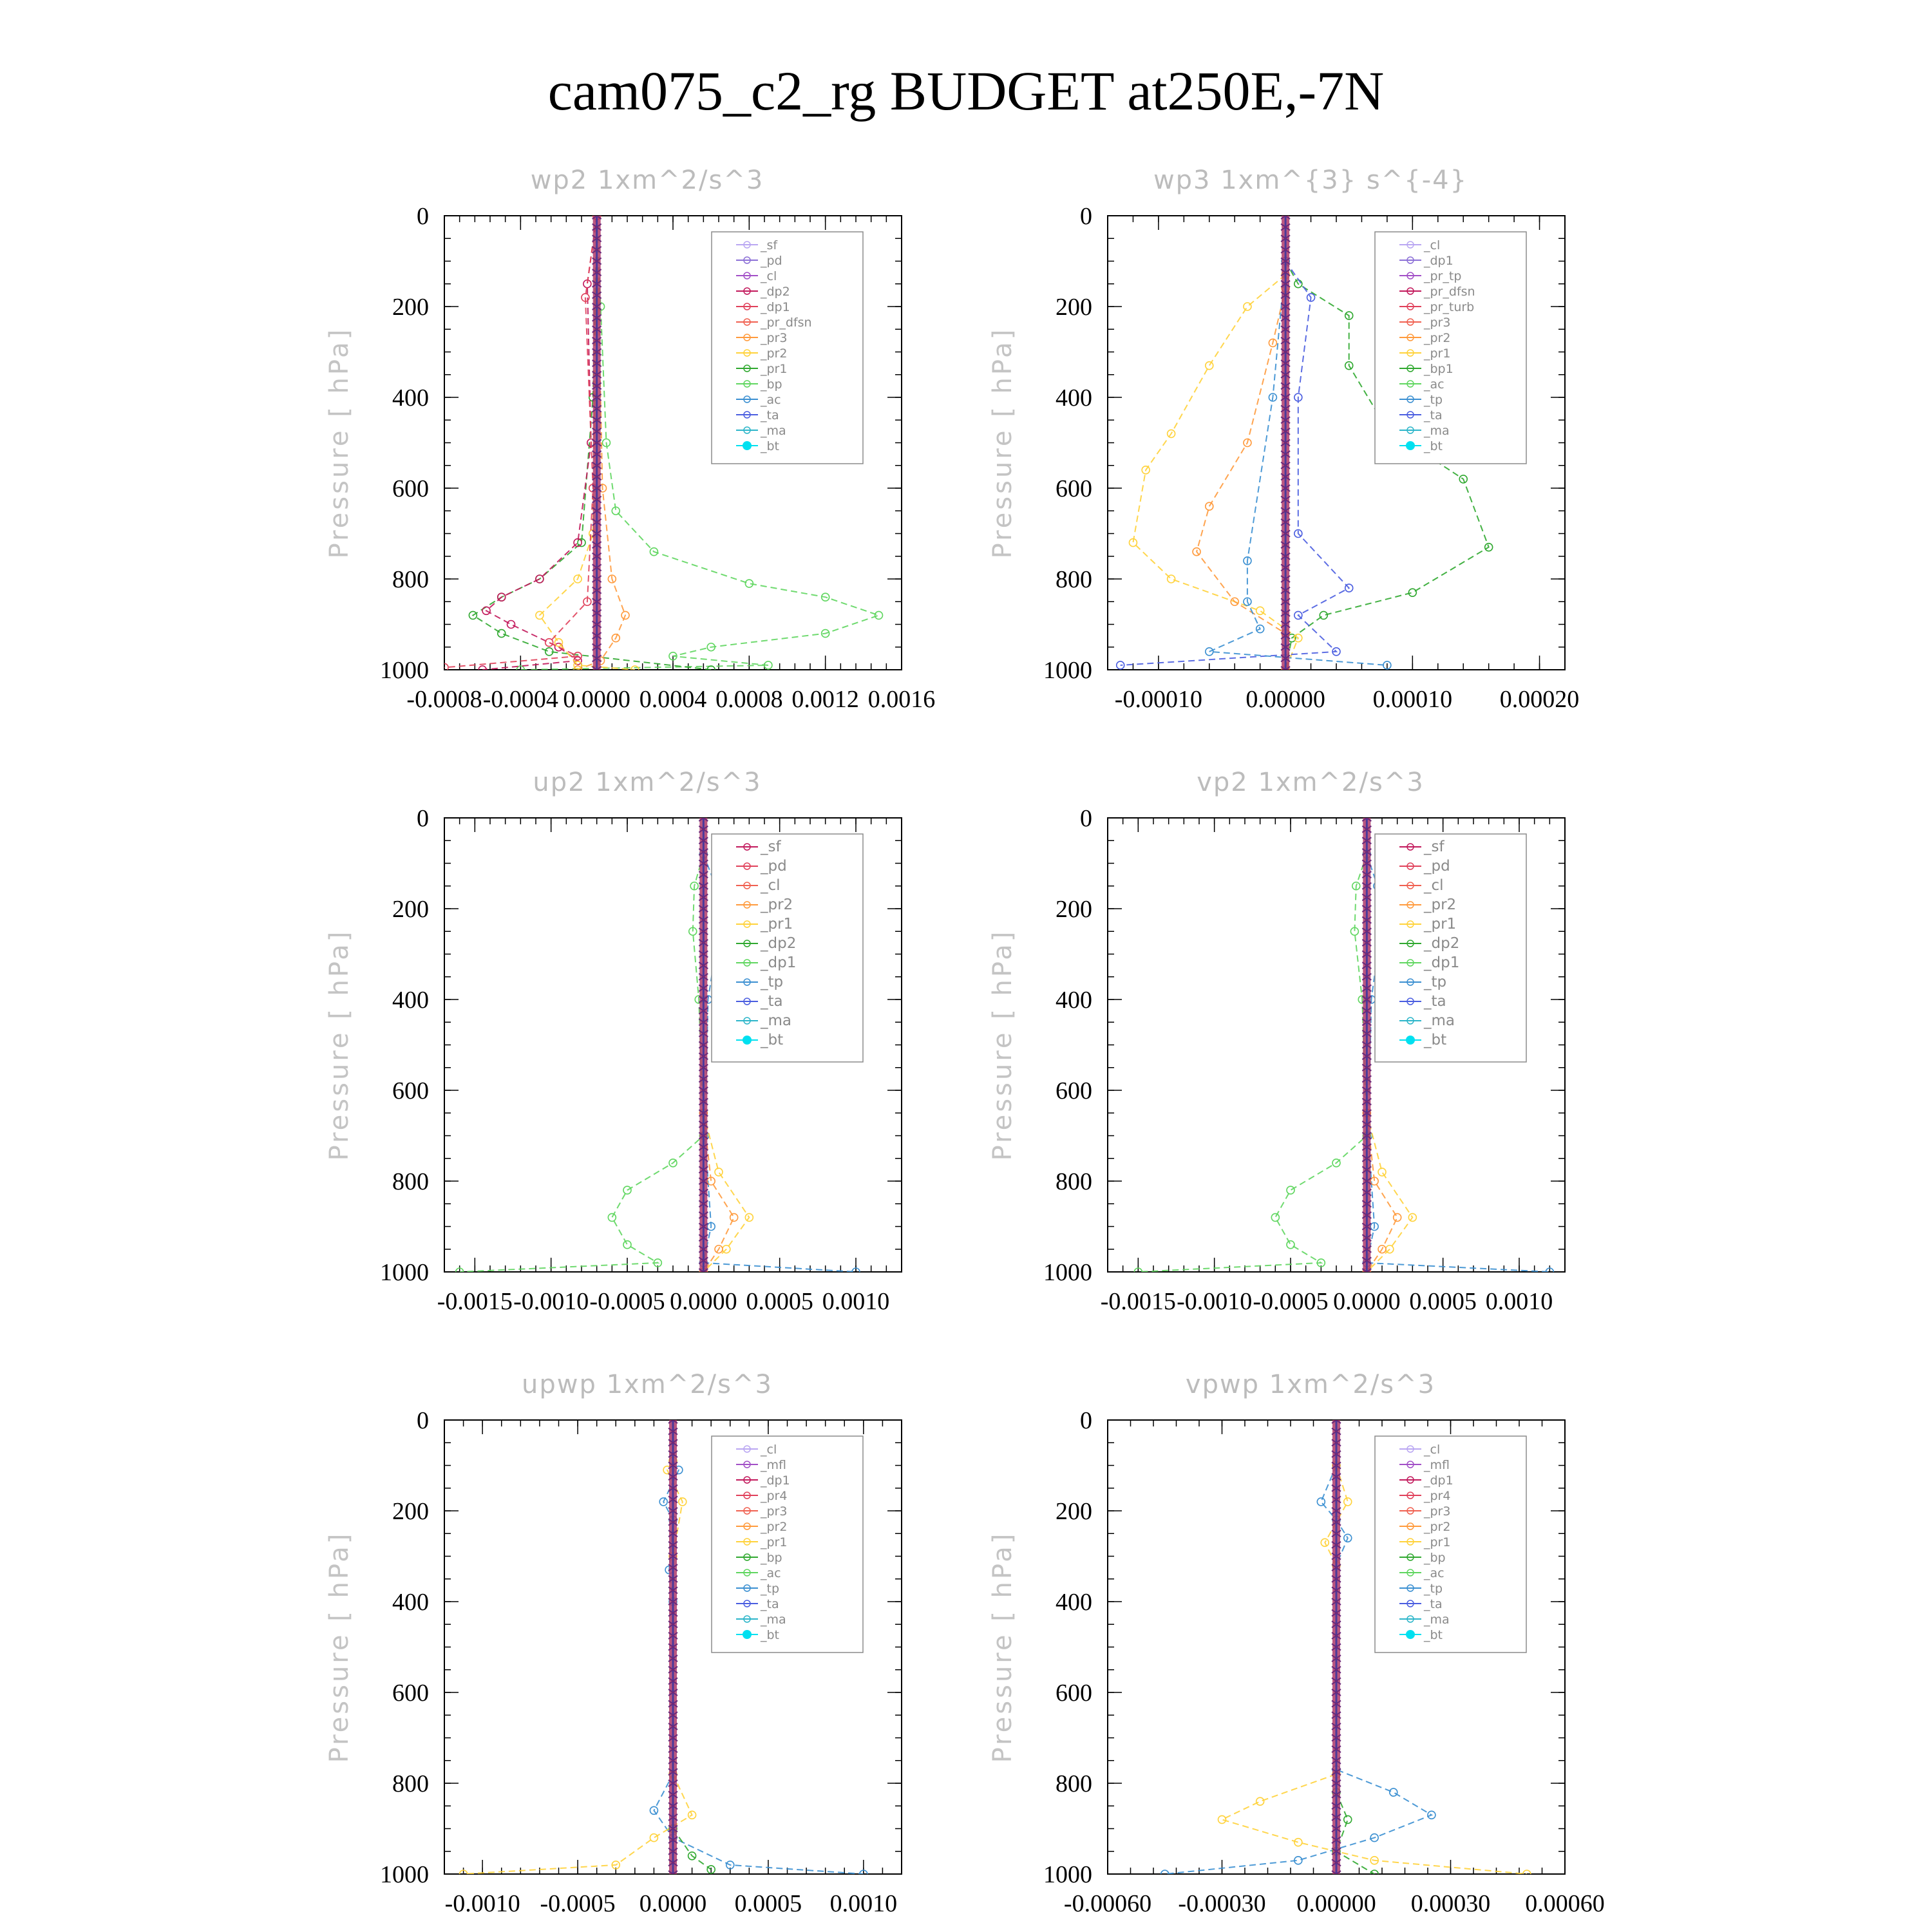  I want to click on legend-entry-label: _pd, so click(774, 867).